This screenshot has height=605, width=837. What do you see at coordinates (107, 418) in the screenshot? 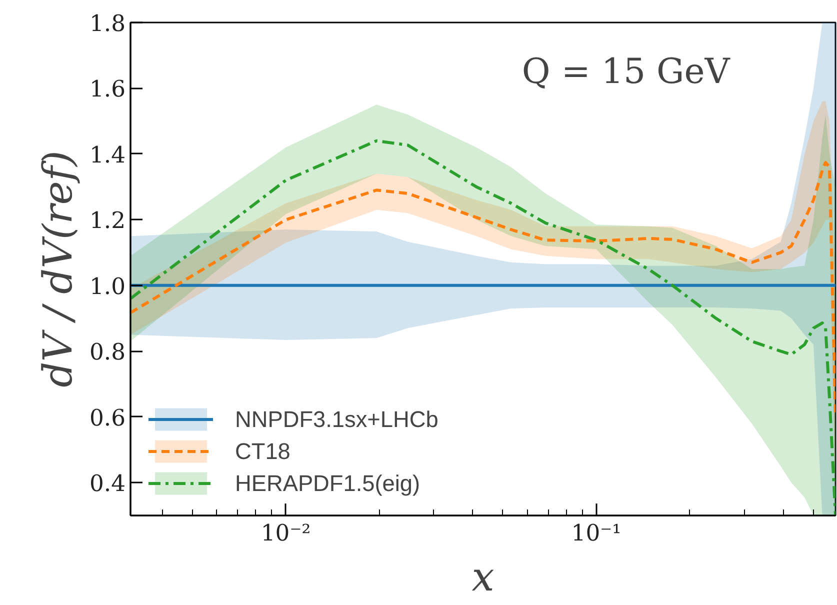
I see `y-tick-label: 0.6` at bounding box center [107, 418].